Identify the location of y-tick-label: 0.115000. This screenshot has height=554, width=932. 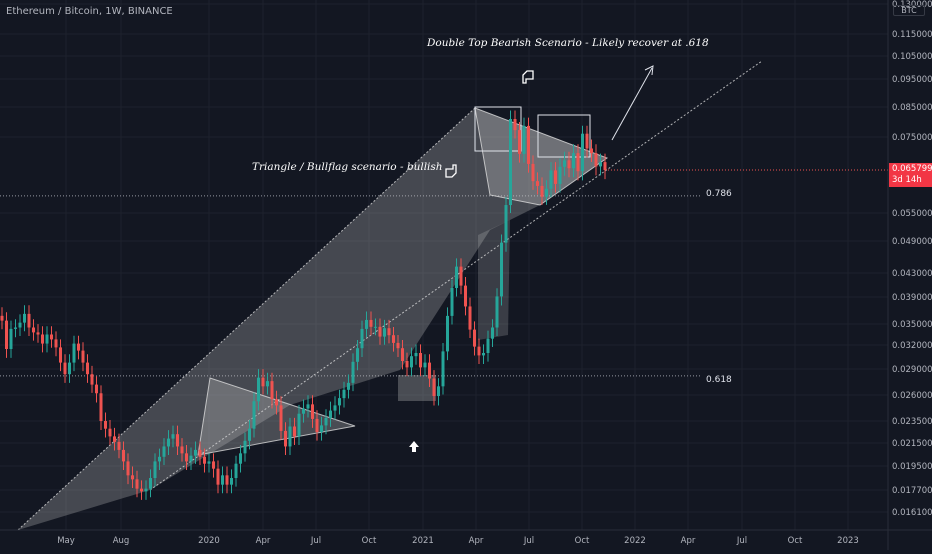
(912, 35).